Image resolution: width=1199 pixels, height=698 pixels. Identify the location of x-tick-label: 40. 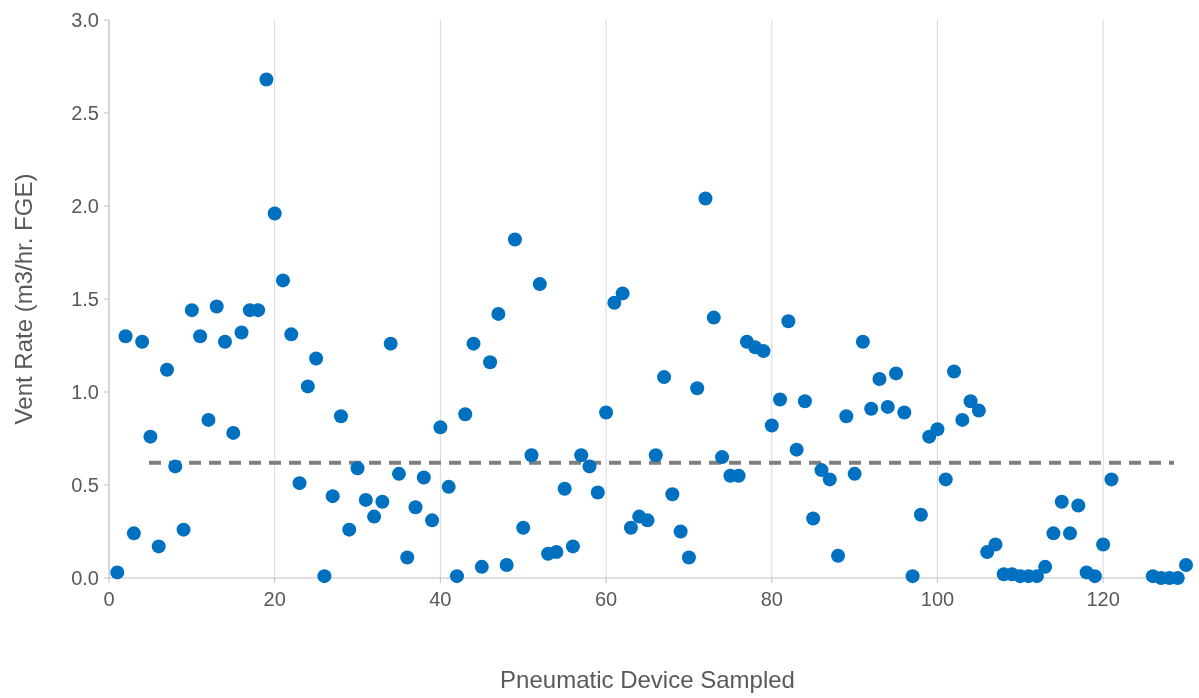
(440, 599).